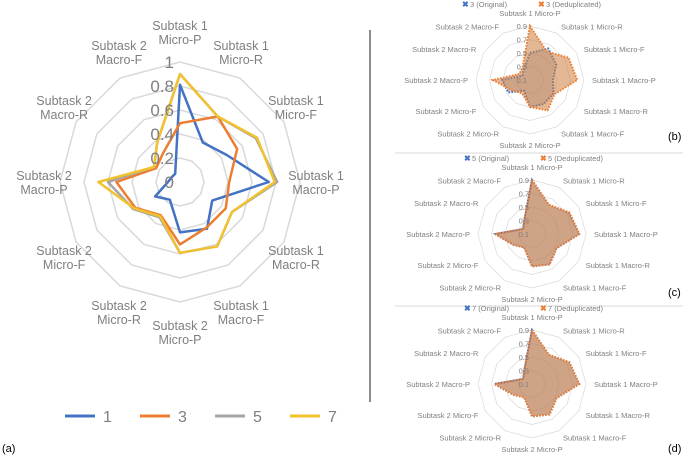  I want to click on legend-label: 5, so click(257, 417).